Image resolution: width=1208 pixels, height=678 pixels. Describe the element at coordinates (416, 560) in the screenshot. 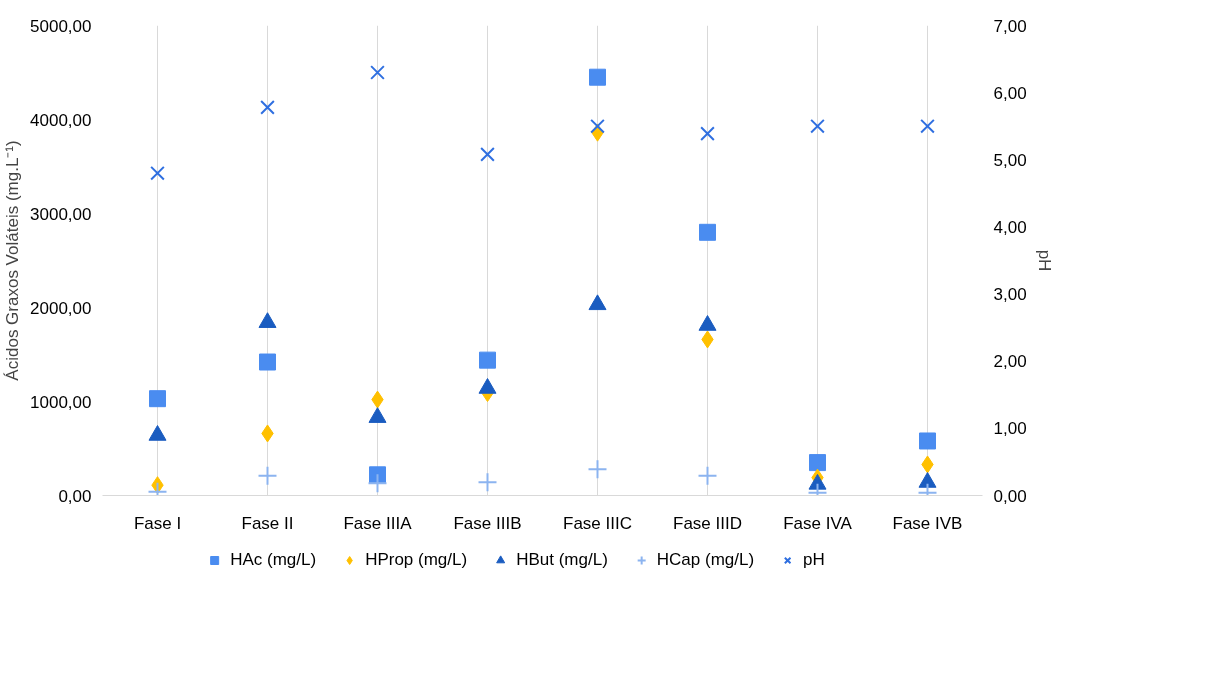

I see `legend-label: HProp (mg/L)` at that location.